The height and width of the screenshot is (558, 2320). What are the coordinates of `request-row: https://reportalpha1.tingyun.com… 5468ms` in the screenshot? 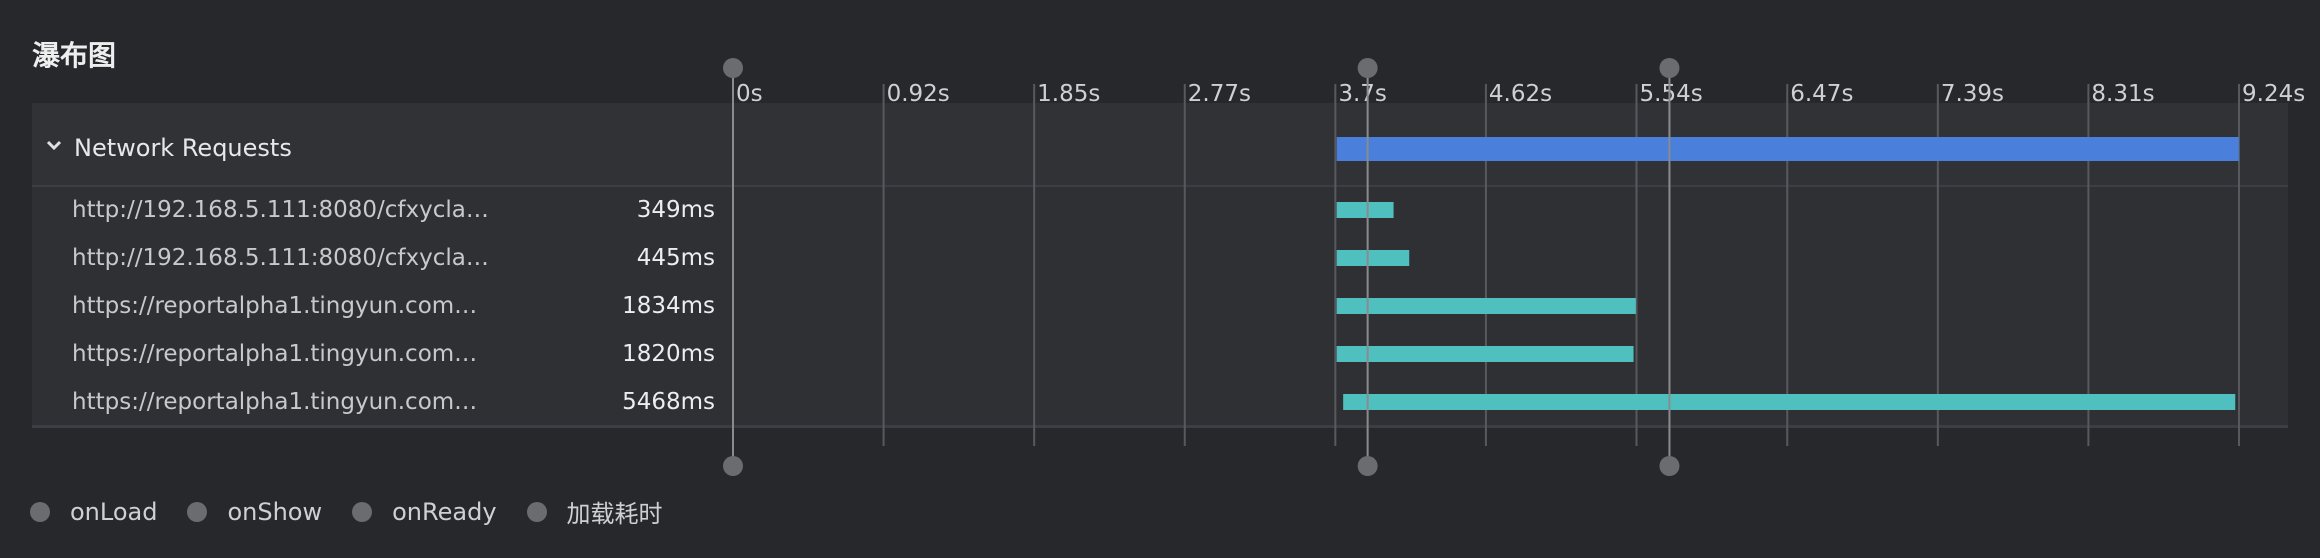 It's located at (382, 403).